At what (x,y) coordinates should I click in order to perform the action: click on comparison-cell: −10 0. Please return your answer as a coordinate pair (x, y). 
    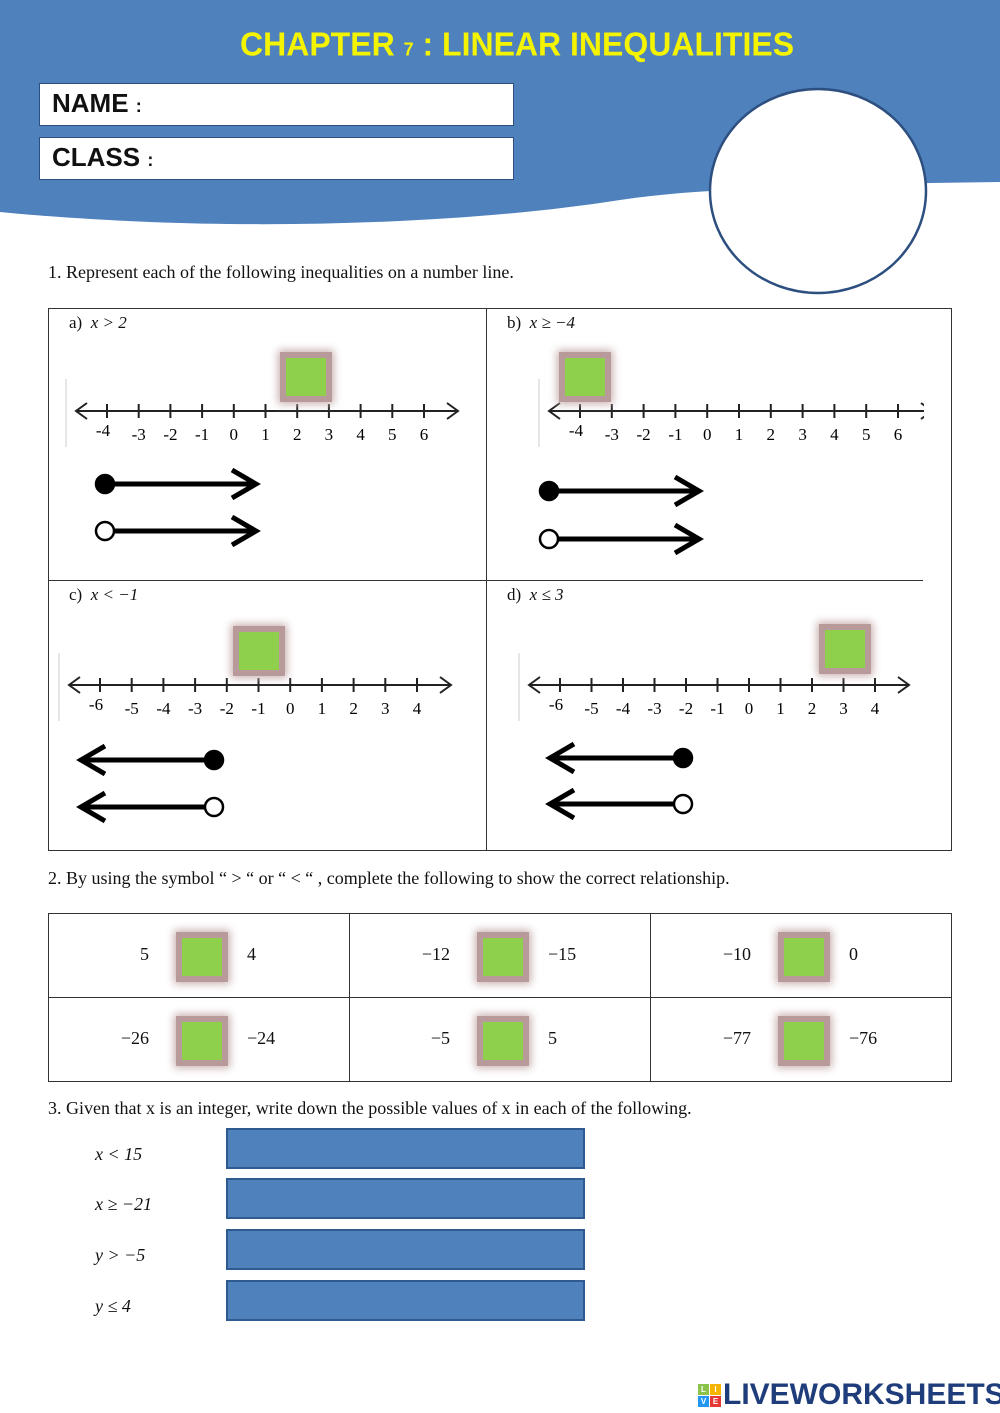
    Looking at the image, I should click on (801, 955).